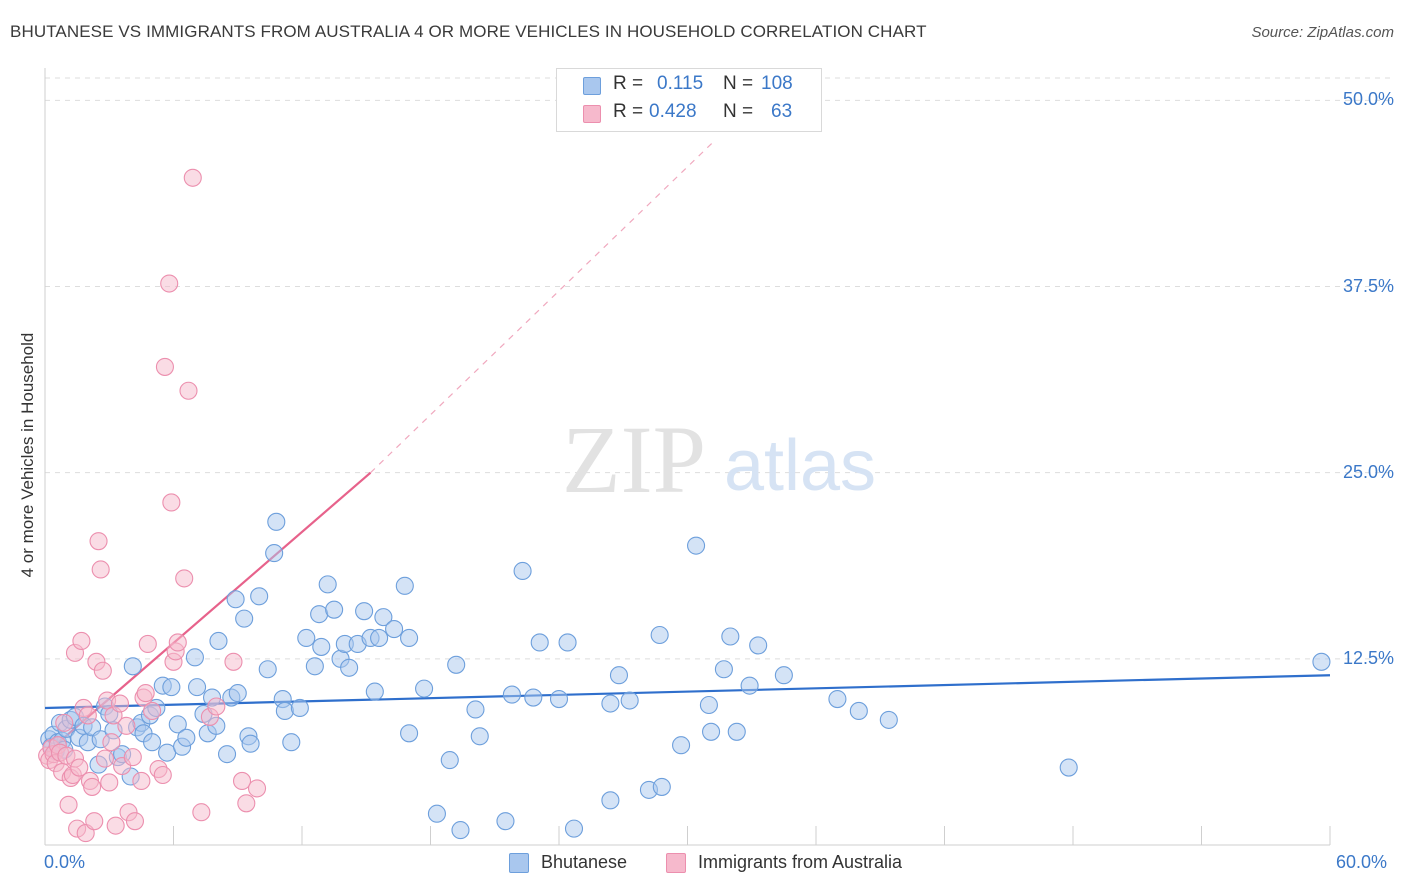  I want to click on australia-swatch, so click(592, 114).